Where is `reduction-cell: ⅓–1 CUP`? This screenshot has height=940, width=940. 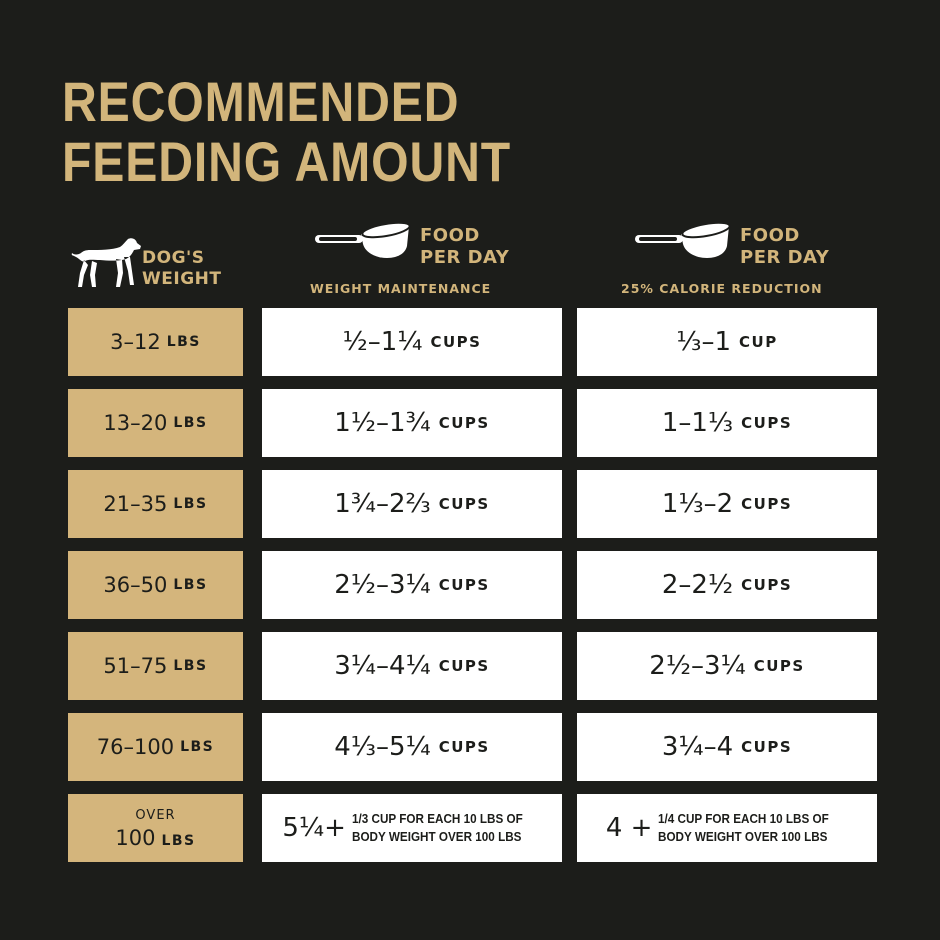
reduction-cell: ⅓–1 CUP is located at coordinates (727, 342).